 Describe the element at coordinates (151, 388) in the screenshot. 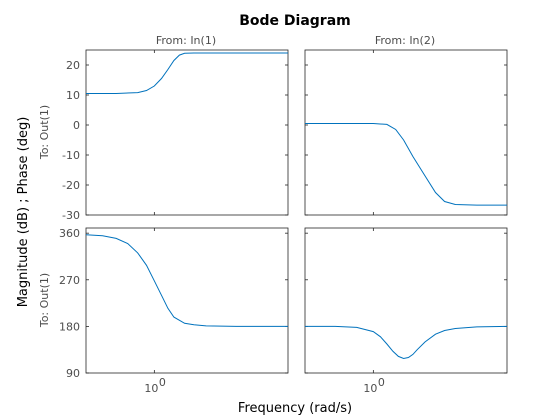

I see `x-tick-label-col1: 10` at that location.